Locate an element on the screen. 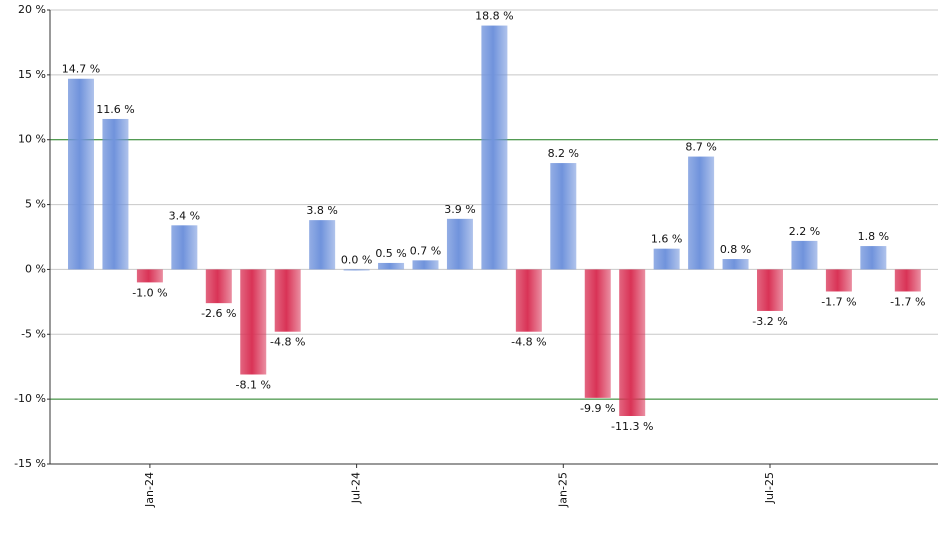 The image size is (940, 550). value-label: 3.9 % is located at coordinates (459, 209).